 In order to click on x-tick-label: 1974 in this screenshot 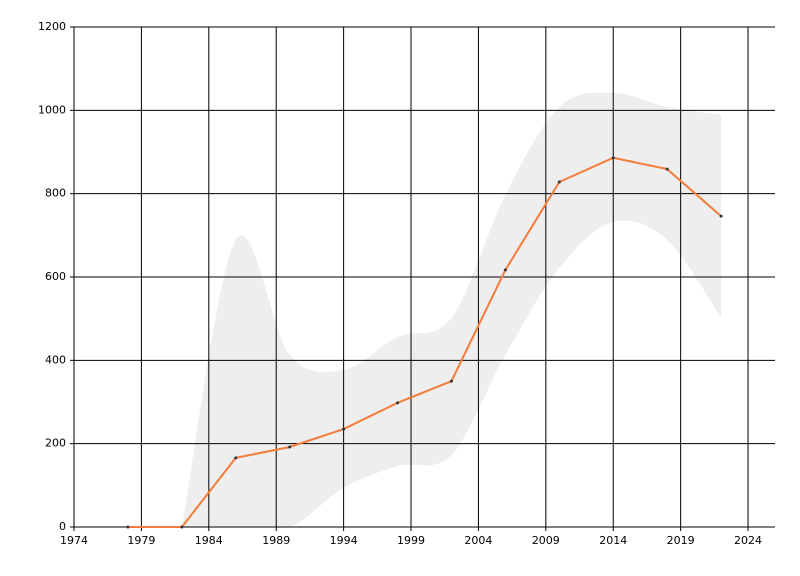, I will do `click(74, 540)`.